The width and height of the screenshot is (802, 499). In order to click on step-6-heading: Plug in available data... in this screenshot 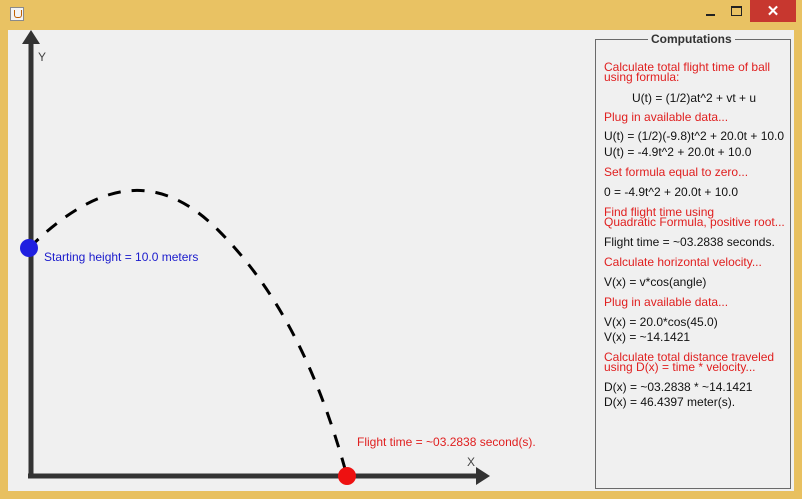, I will do `click(666, 302)`.